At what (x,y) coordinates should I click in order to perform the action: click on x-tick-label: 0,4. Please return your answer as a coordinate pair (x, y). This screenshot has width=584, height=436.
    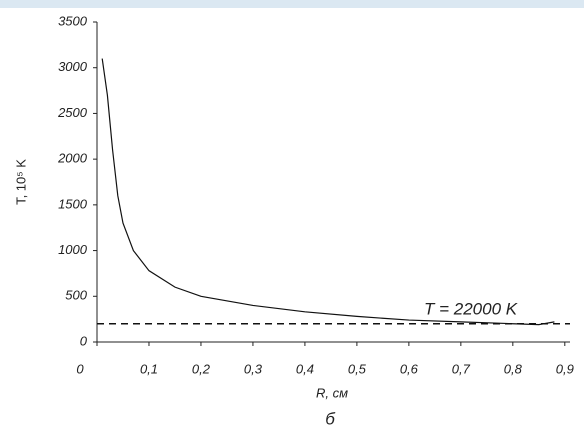
    Looking at the image, I should click on (305, 368).